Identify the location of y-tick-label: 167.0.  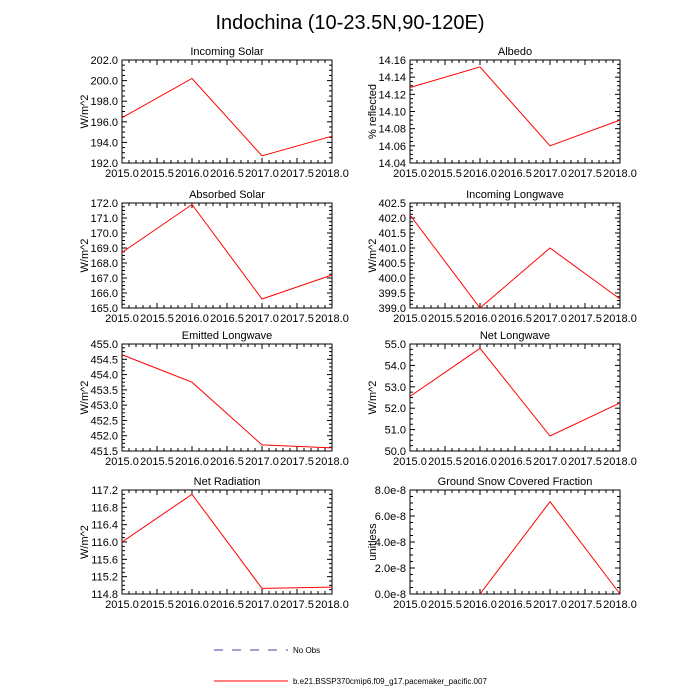
(104, 279).